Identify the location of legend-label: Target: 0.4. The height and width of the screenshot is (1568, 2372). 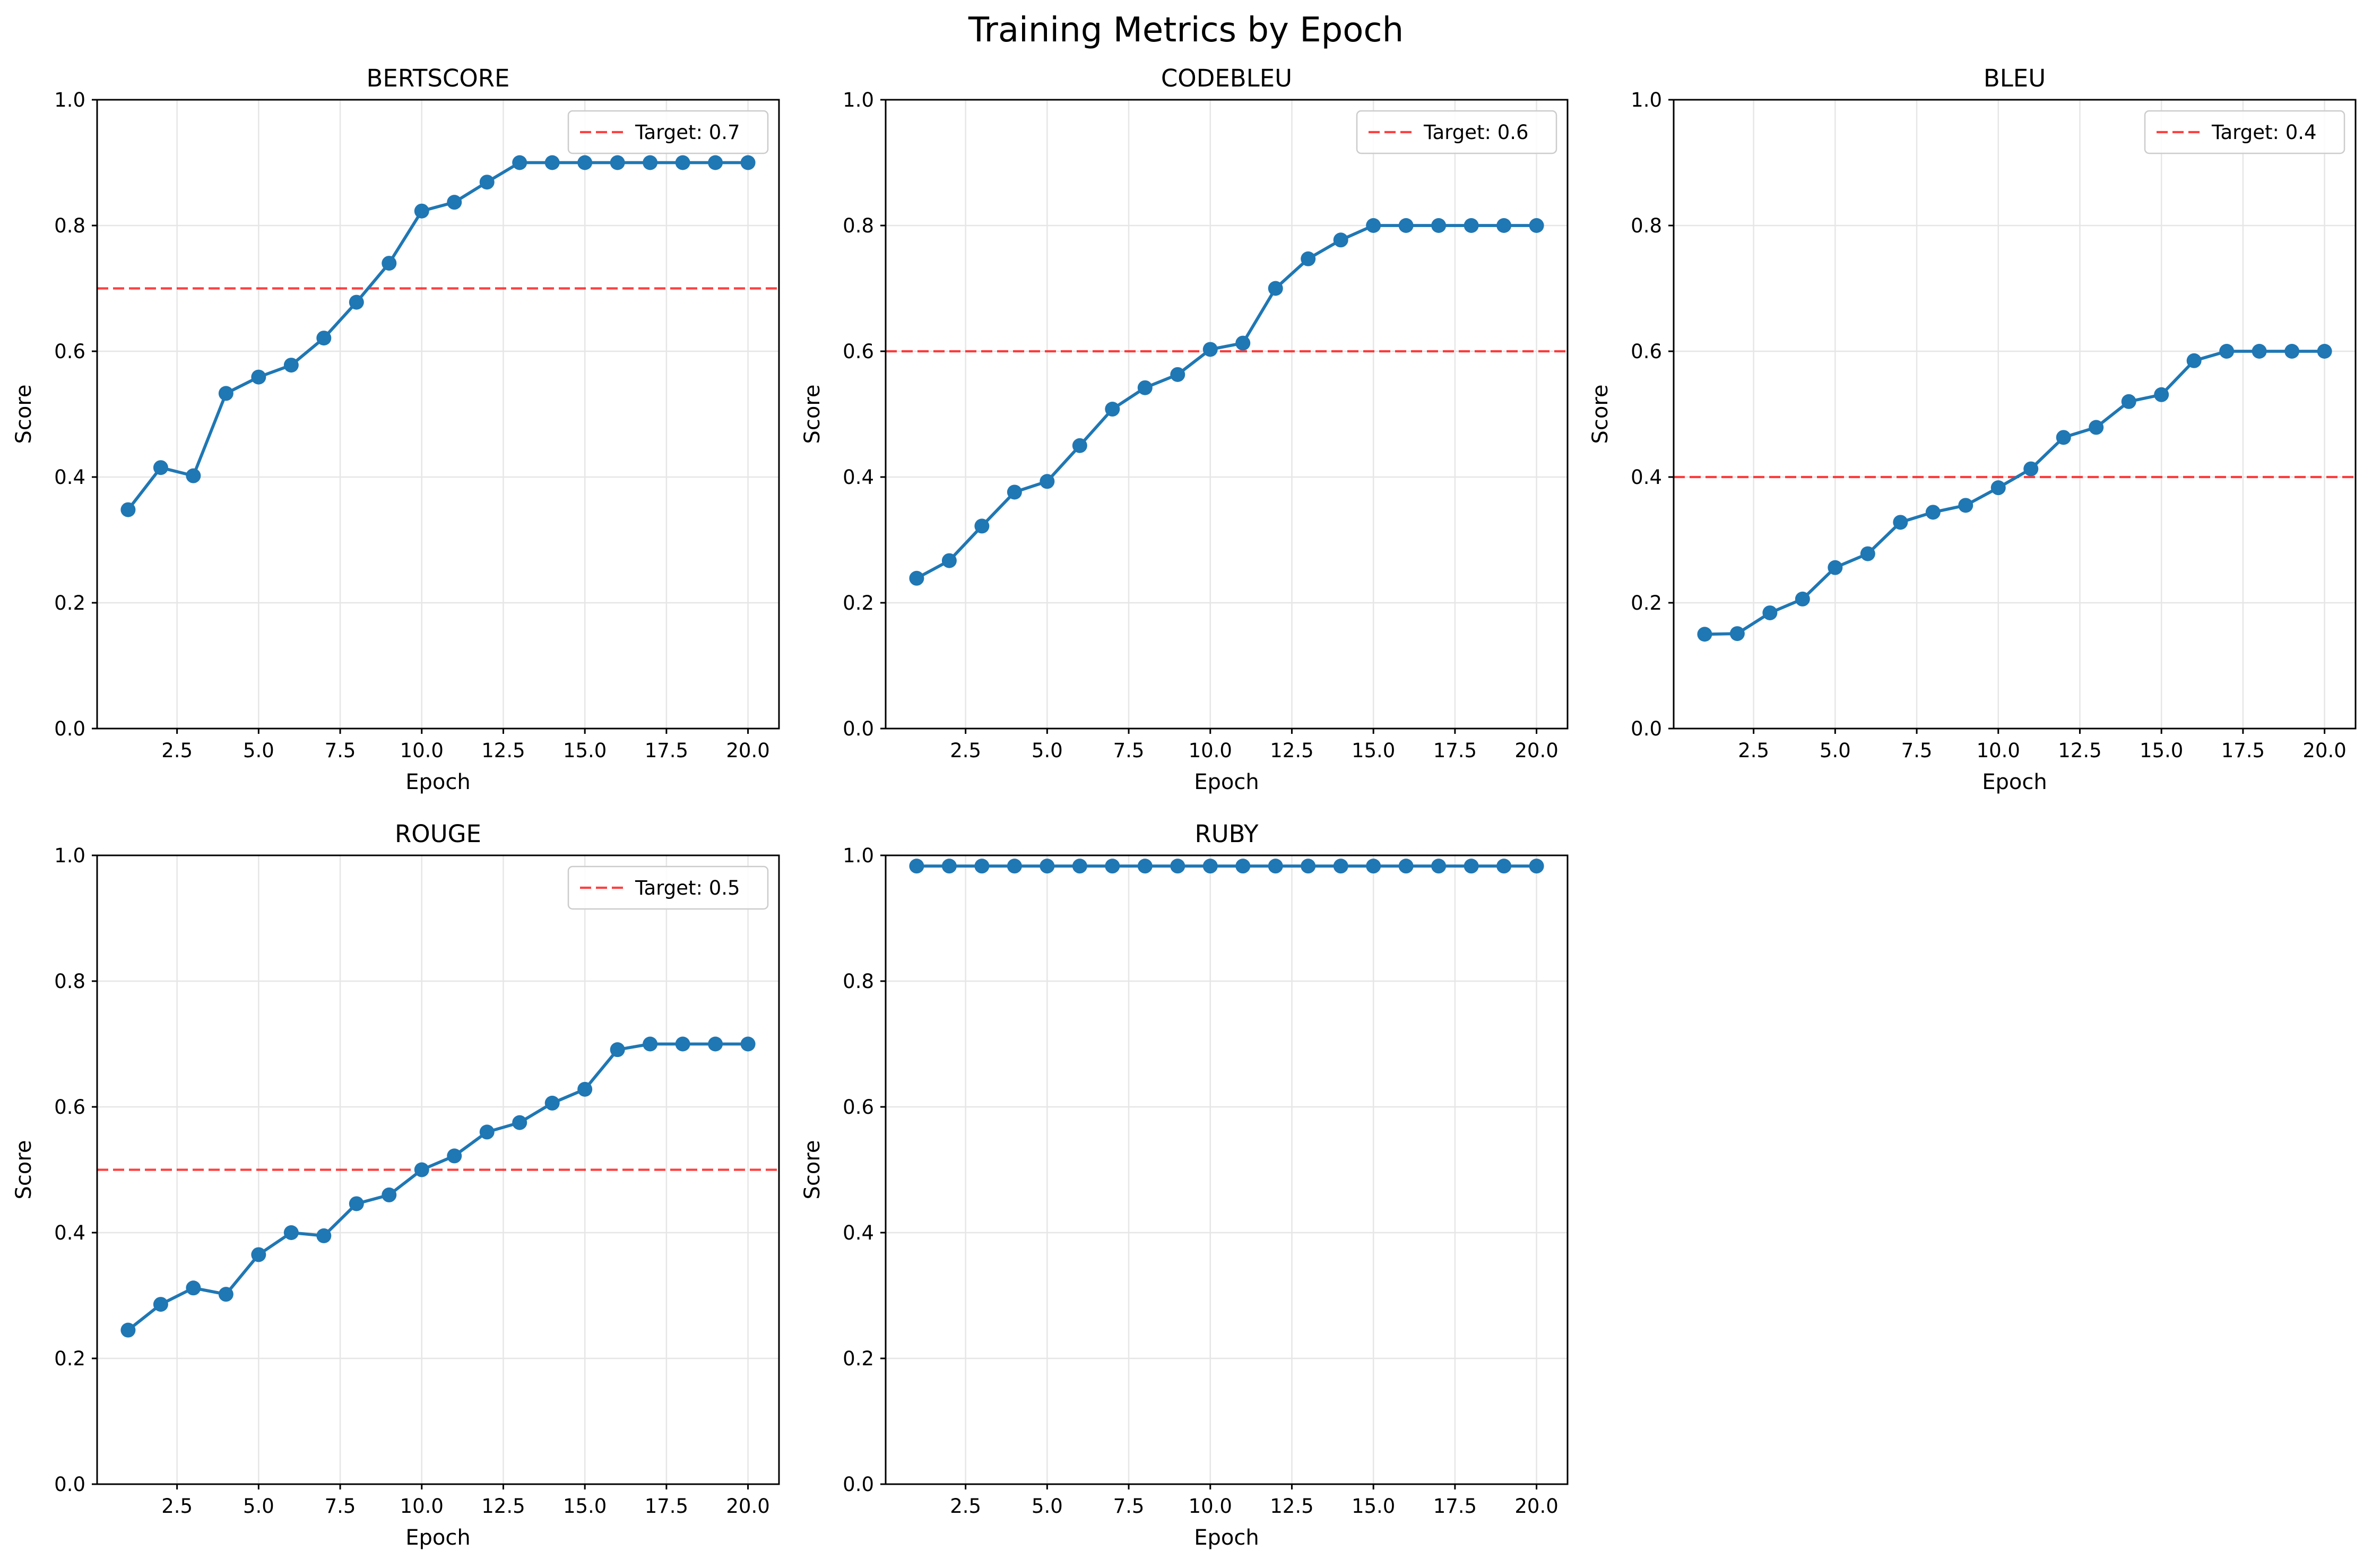
(2264, 132).